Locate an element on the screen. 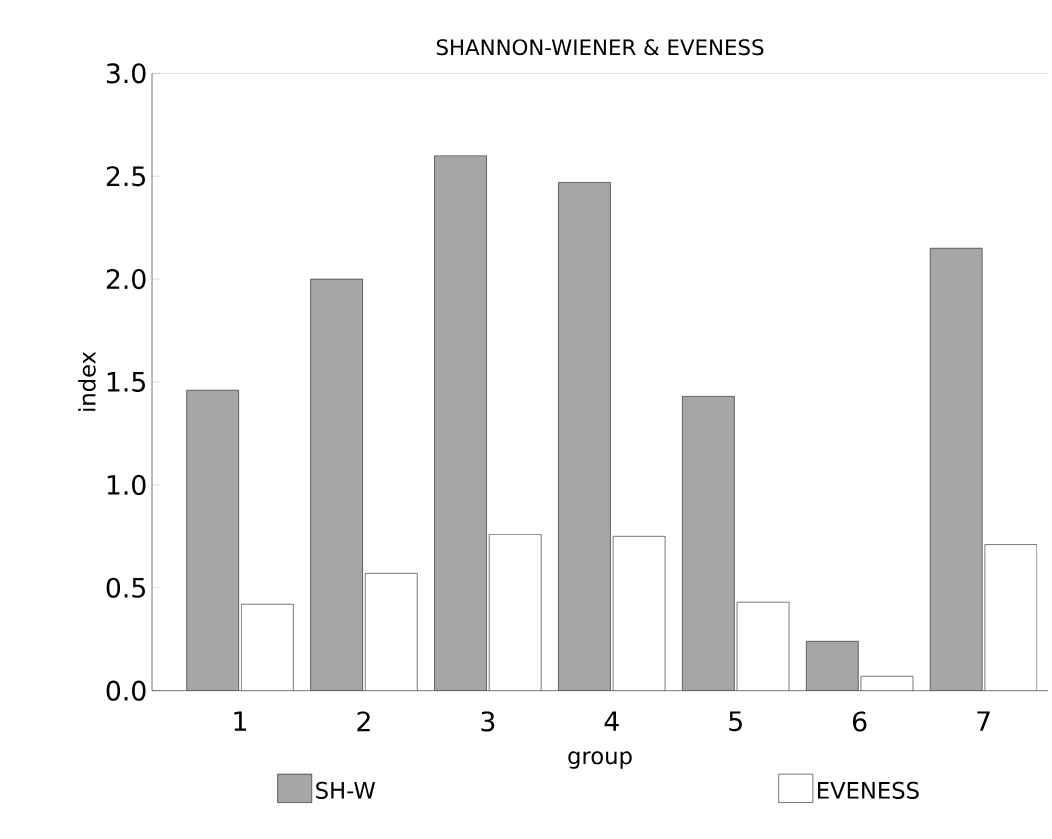 The image size is (1052, 839). y-tick-label: 3.0 is located at coordinates (126, 73).